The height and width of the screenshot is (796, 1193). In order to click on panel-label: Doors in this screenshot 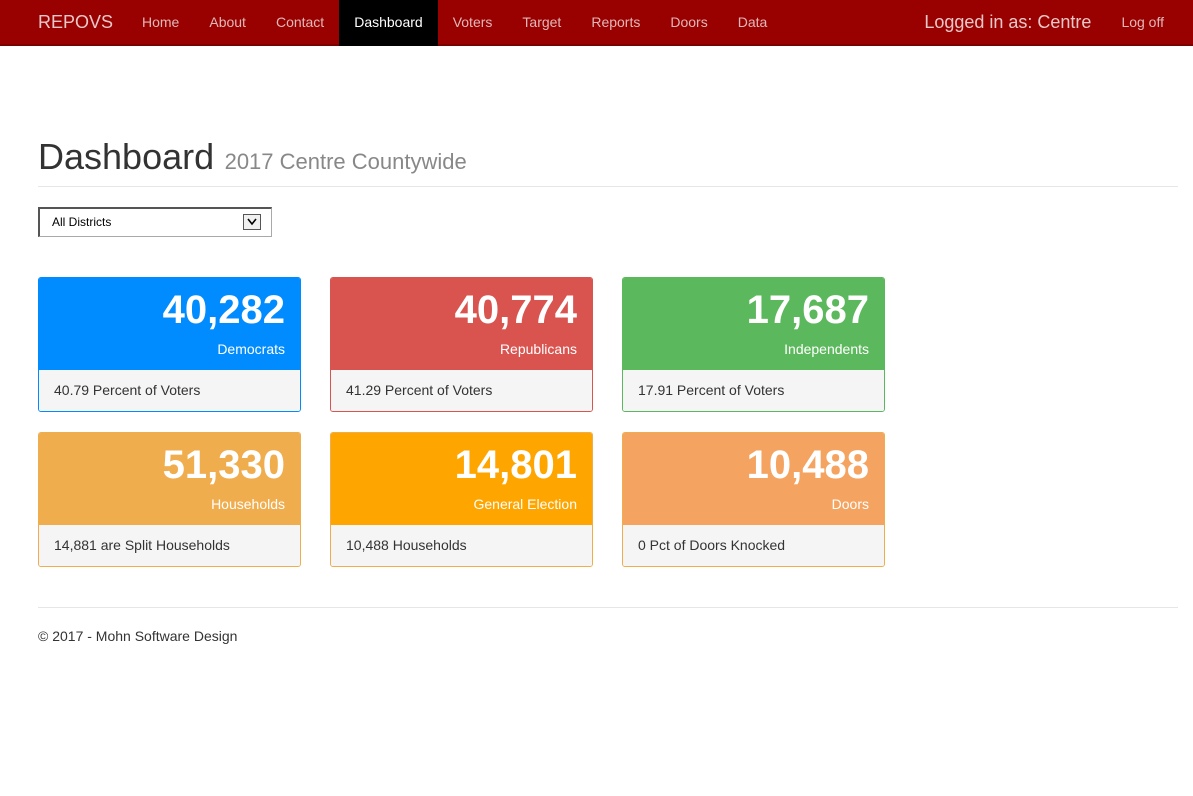, I will do `click(850, 504)`.